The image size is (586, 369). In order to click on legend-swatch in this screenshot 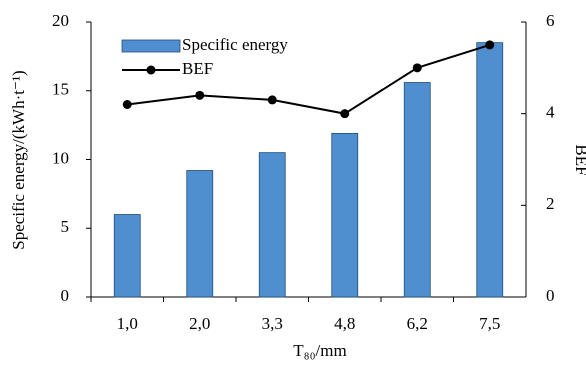, I will do `click(151, 46)`.